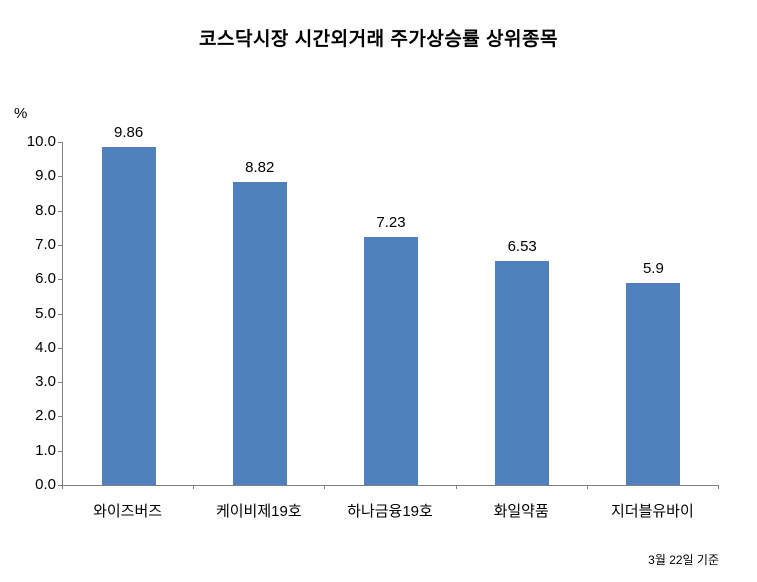 Image resolution: width=757 pixels, height=582 pixels. I want to click on y-axis-tick-label: 2.0, so click(45, 416).